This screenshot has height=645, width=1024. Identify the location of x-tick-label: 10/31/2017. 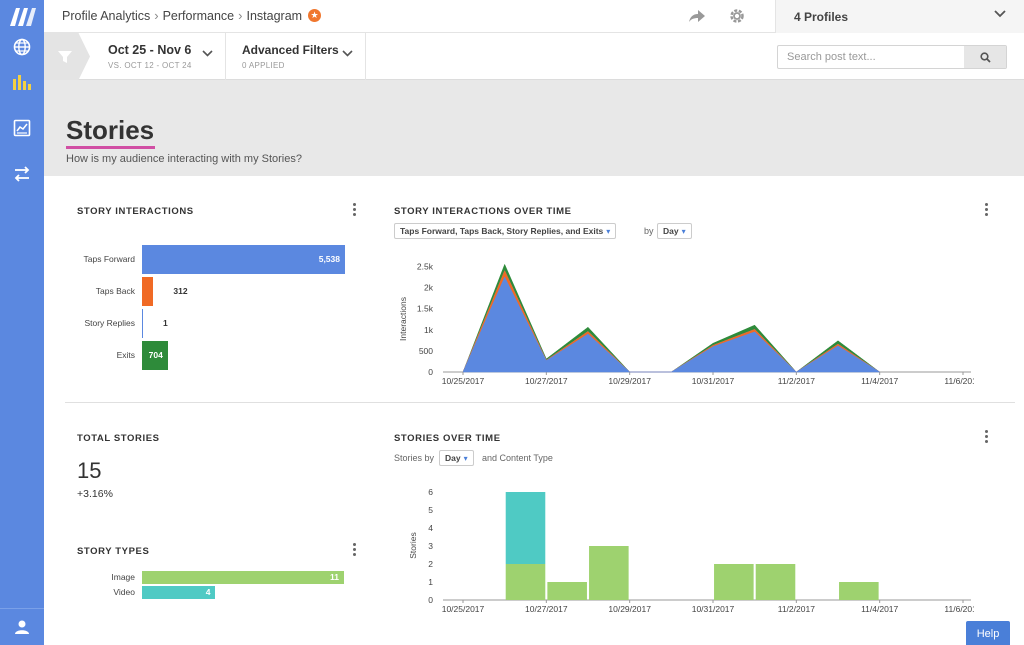
(713, 609).